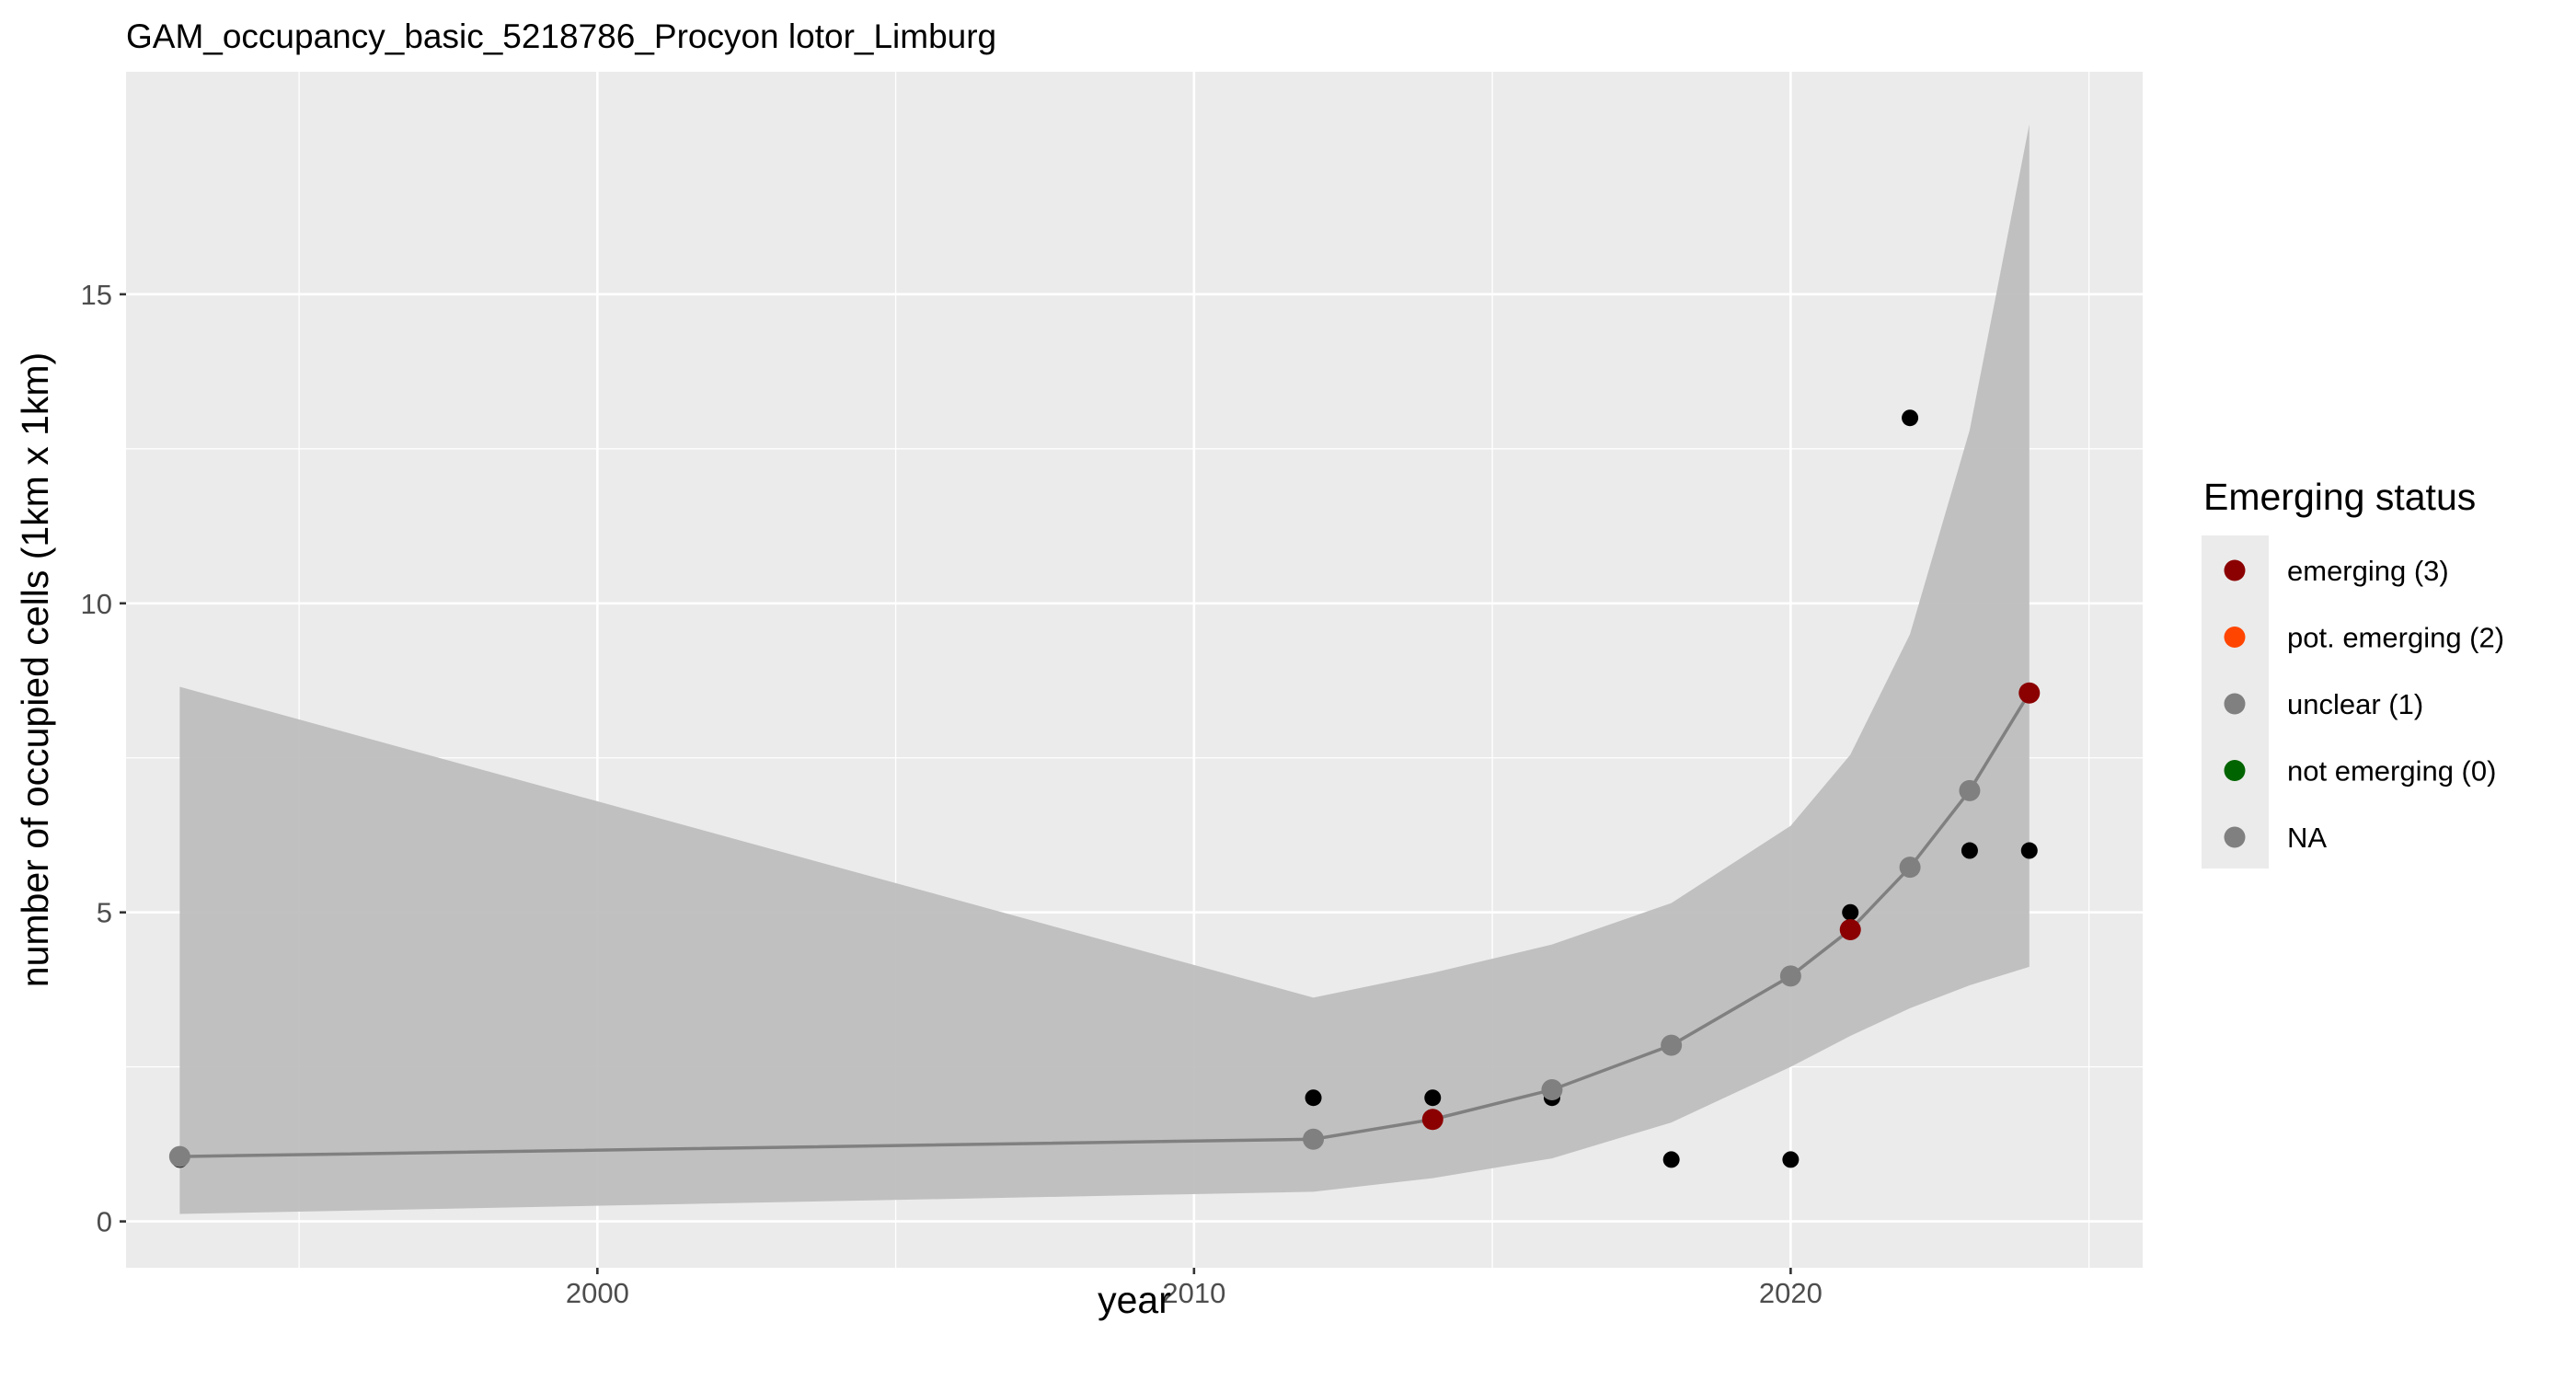  What do you see at coordinates (2391, 771) in the screenshot?
I see `legend-label: not emerging (0)` at bounding box center [2391, 771].